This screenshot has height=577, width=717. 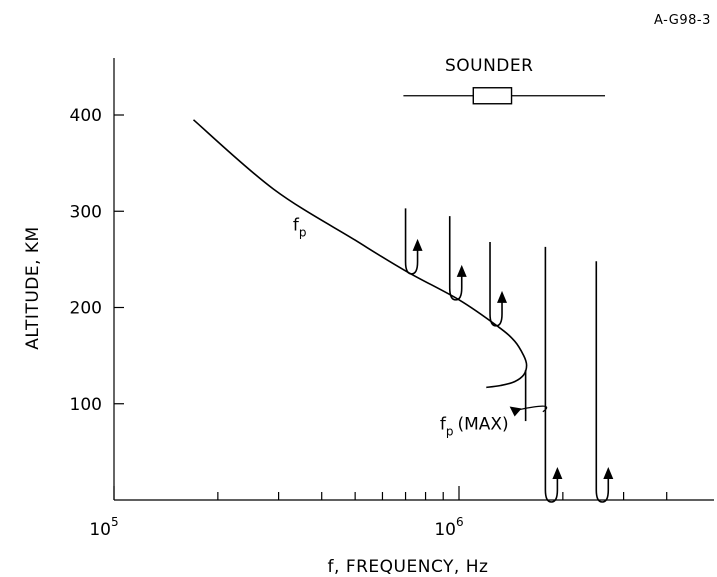 I want to click on y-tick-labels: 100 200 300 400, so click(x=86, y=260).